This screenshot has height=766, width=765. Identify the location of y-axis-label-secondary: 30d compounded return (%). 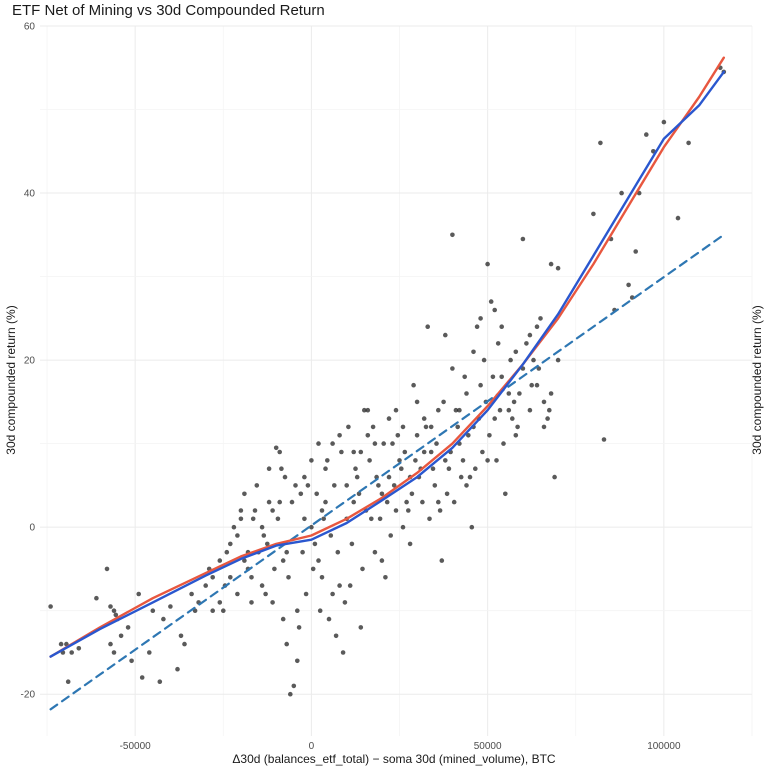
(757, 379).